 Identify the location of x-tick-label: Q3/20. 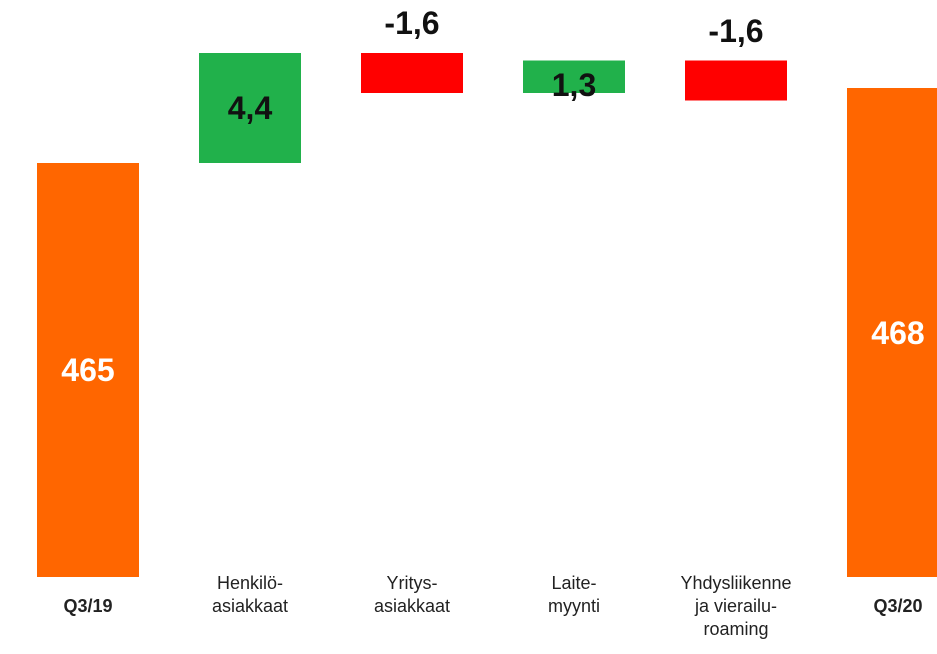
(898, 606).